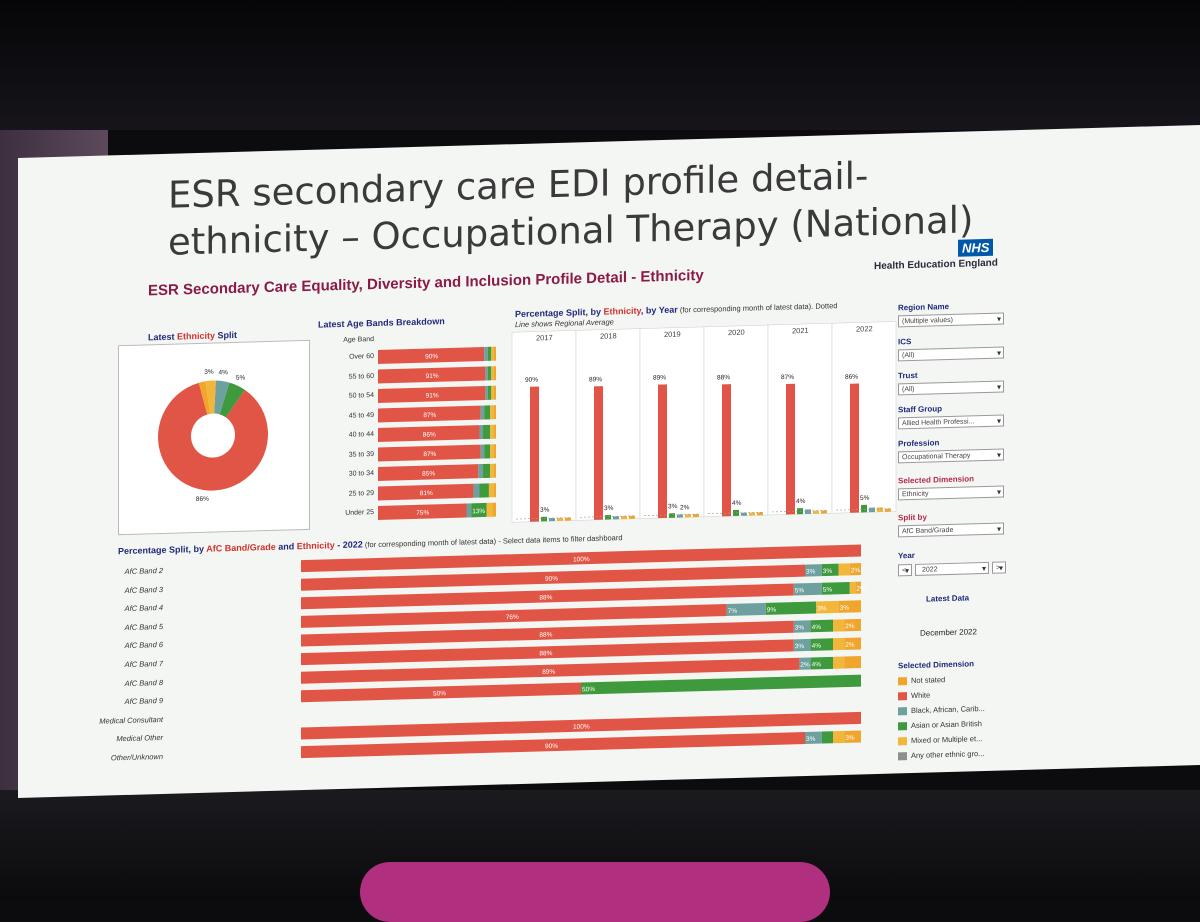  Describe the element at coordinates (241, 547) in the screenshot. I see `afc-title-b: AfC Band/Grade` at that location.